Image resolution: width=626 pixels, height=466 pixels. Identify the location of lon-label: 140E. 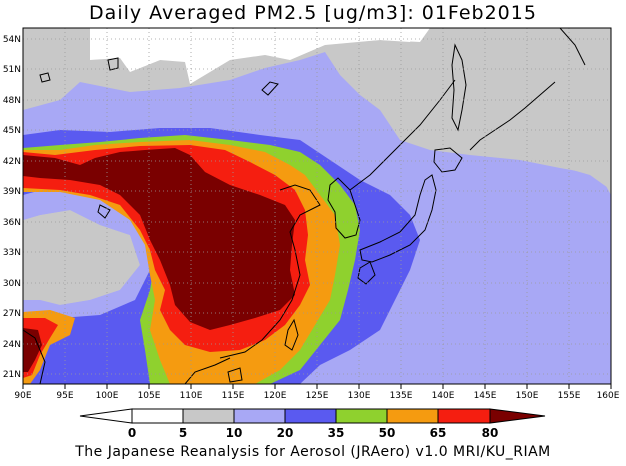
(443, 396).